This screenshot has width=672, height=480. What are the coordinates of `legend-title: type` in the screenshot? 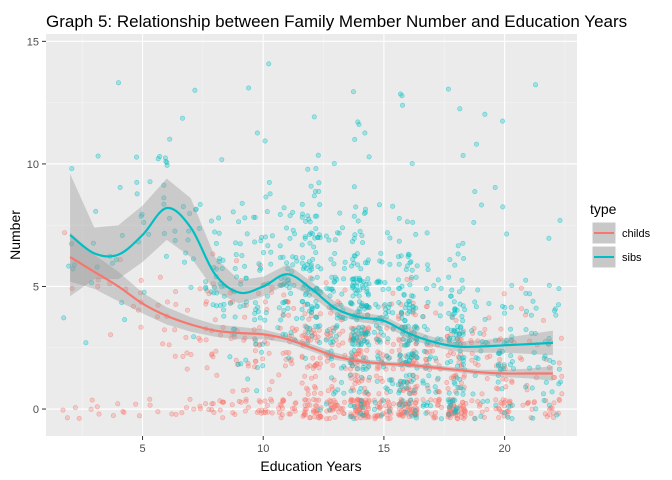 It's located at (603, 209).